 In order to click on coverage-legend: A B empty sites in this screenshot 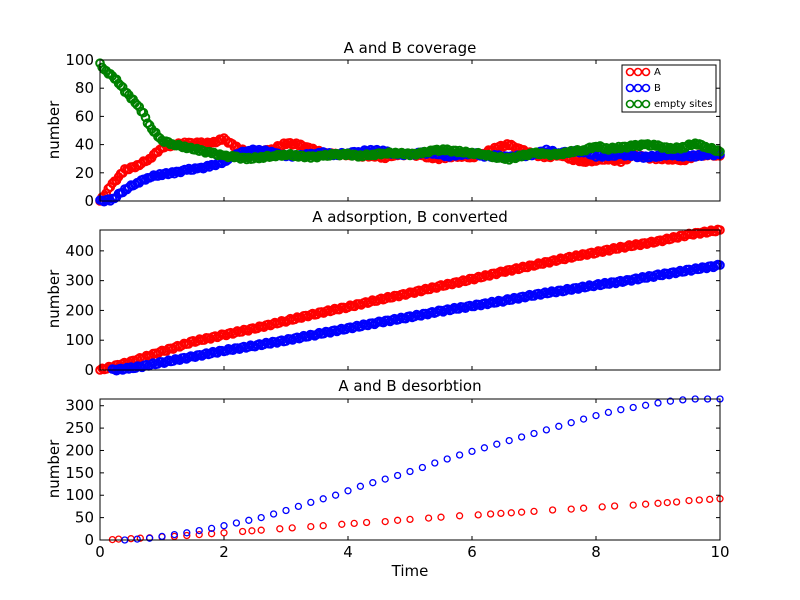, I will do `click(669, 88)`.